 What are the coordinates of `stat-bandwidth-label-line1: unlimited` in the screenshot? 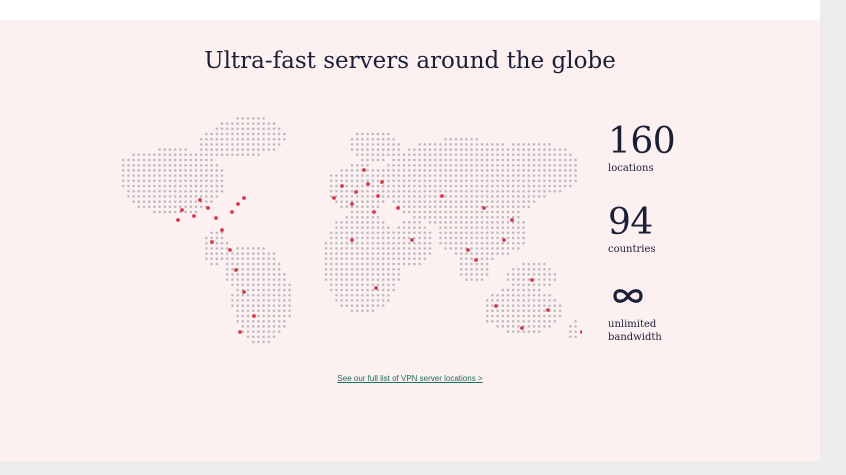 It's located at (632, 324).